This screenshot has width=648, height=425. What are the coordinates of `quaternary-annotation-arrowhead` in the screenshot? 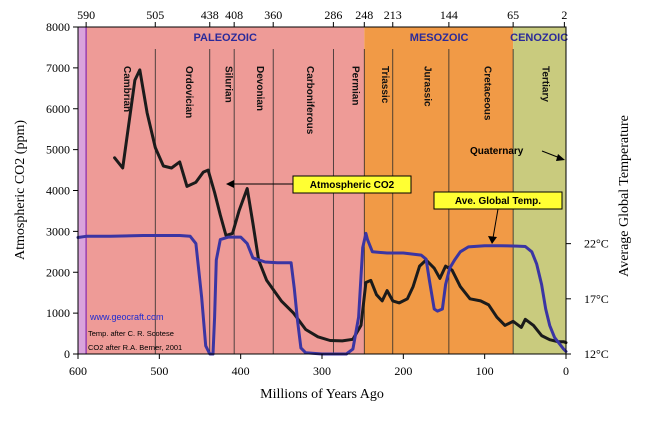 It's located at (560, 157).